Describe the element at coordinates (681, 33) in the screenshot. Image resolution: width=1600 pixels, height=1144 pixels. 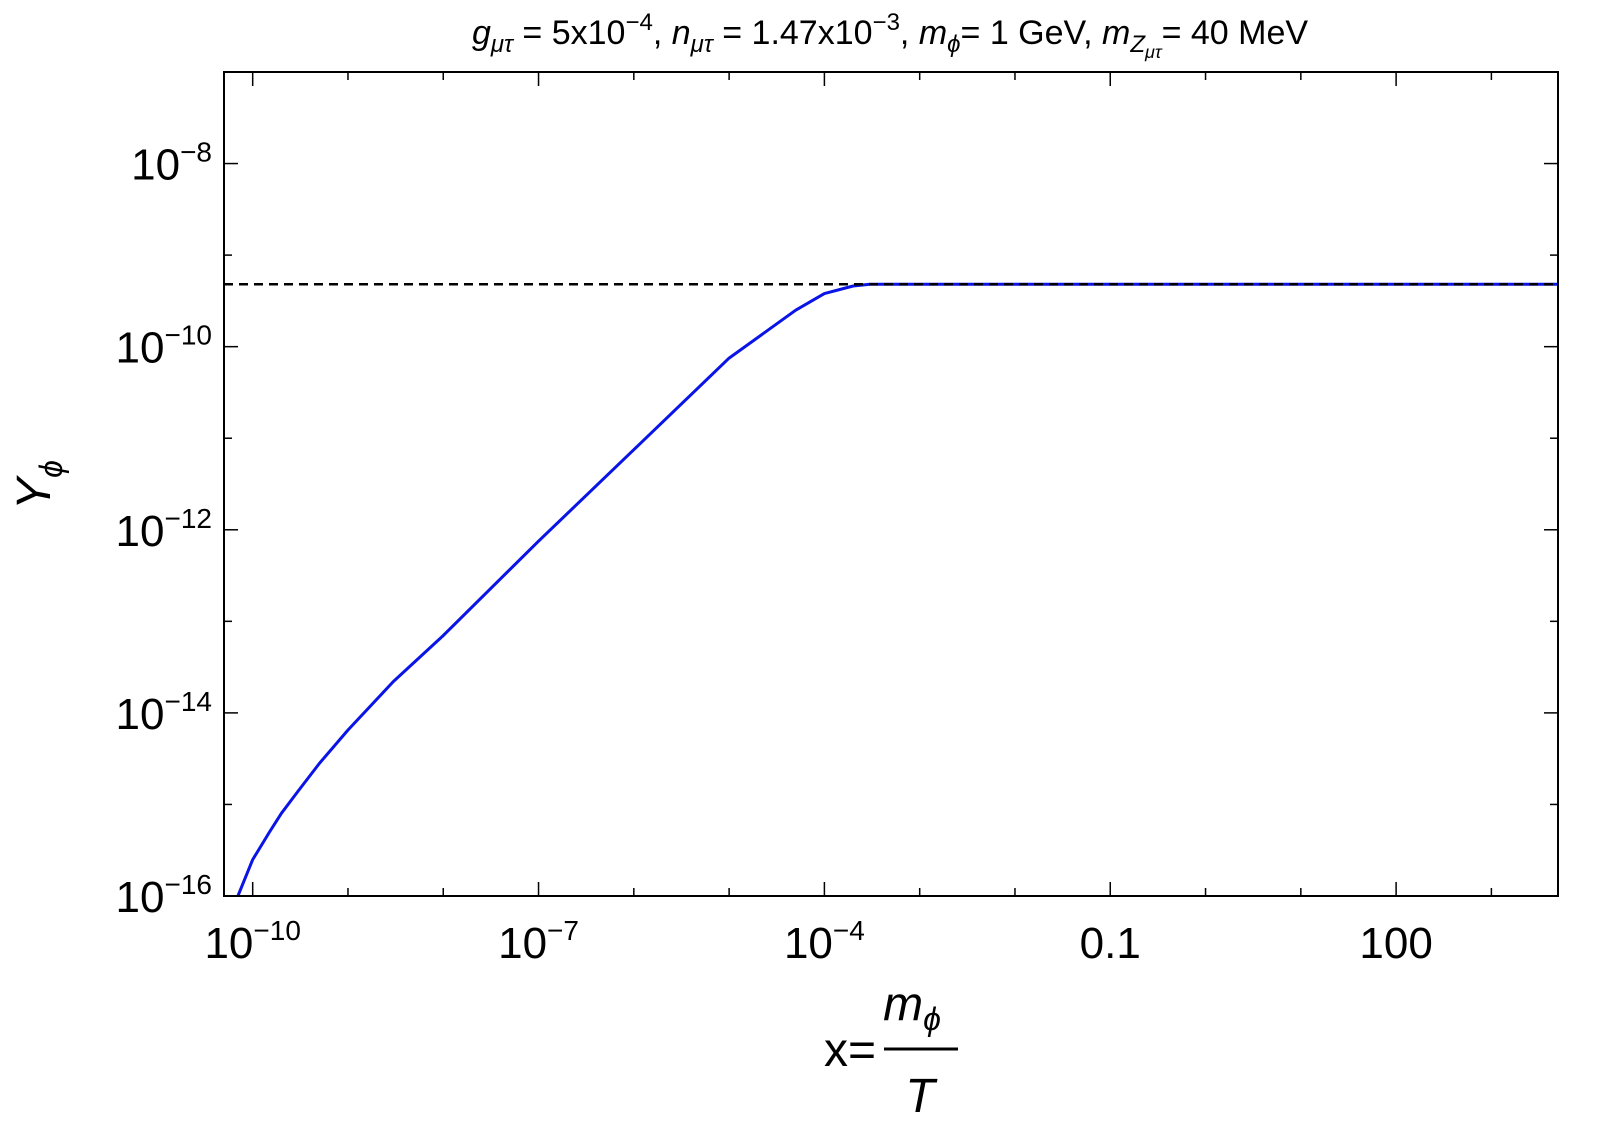
I see `title-n-symbol: n` at that location.